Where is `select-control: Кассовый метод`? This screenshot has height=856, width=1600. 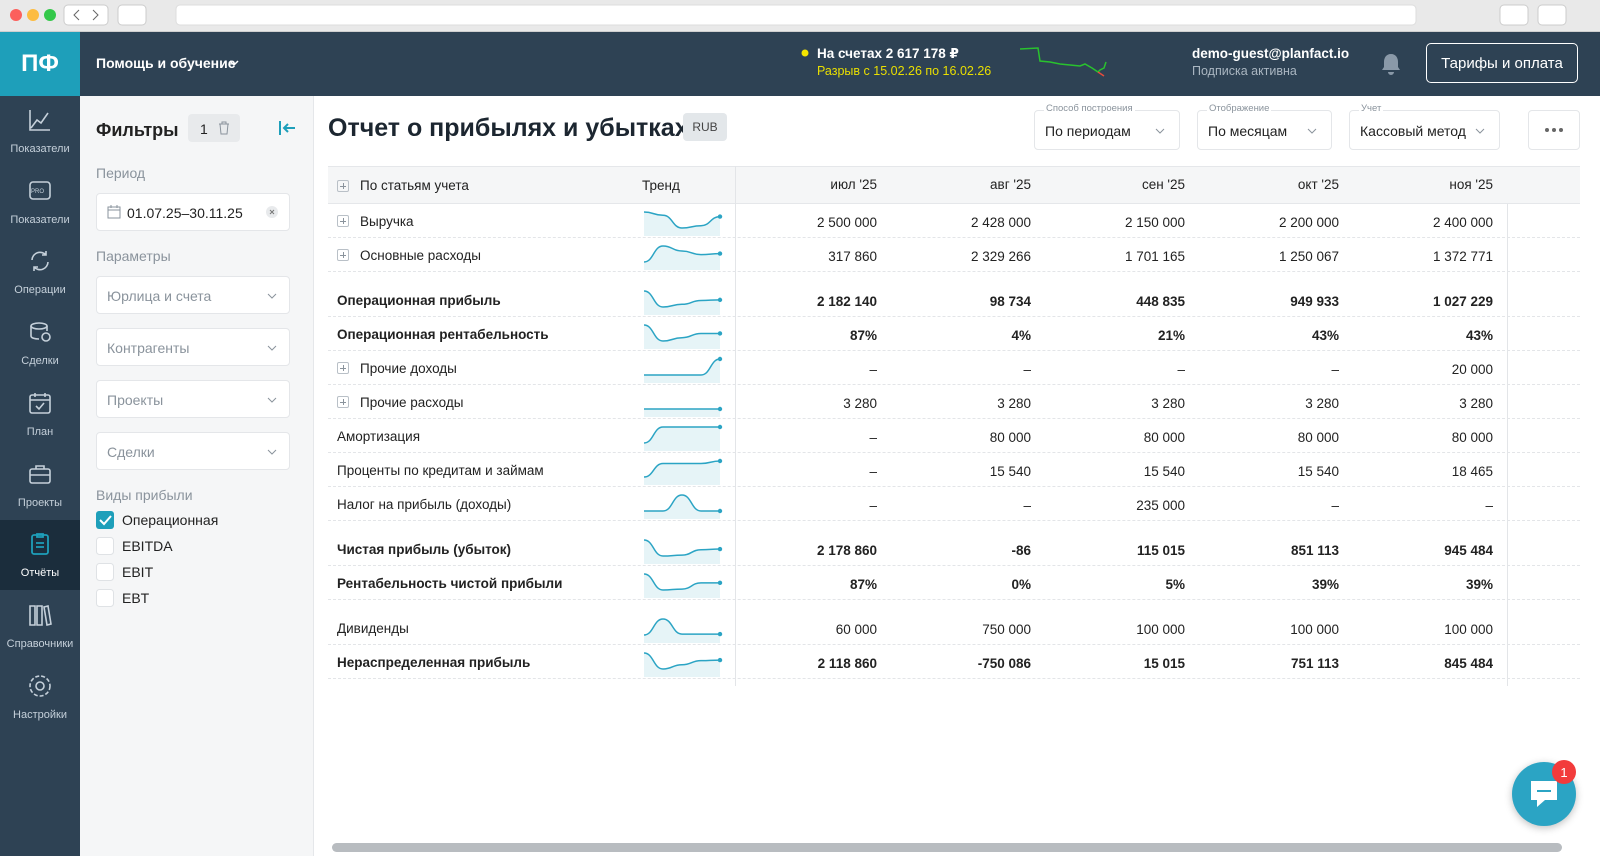 select-control: Кассовый метод is located at coordinates (1424, 130).